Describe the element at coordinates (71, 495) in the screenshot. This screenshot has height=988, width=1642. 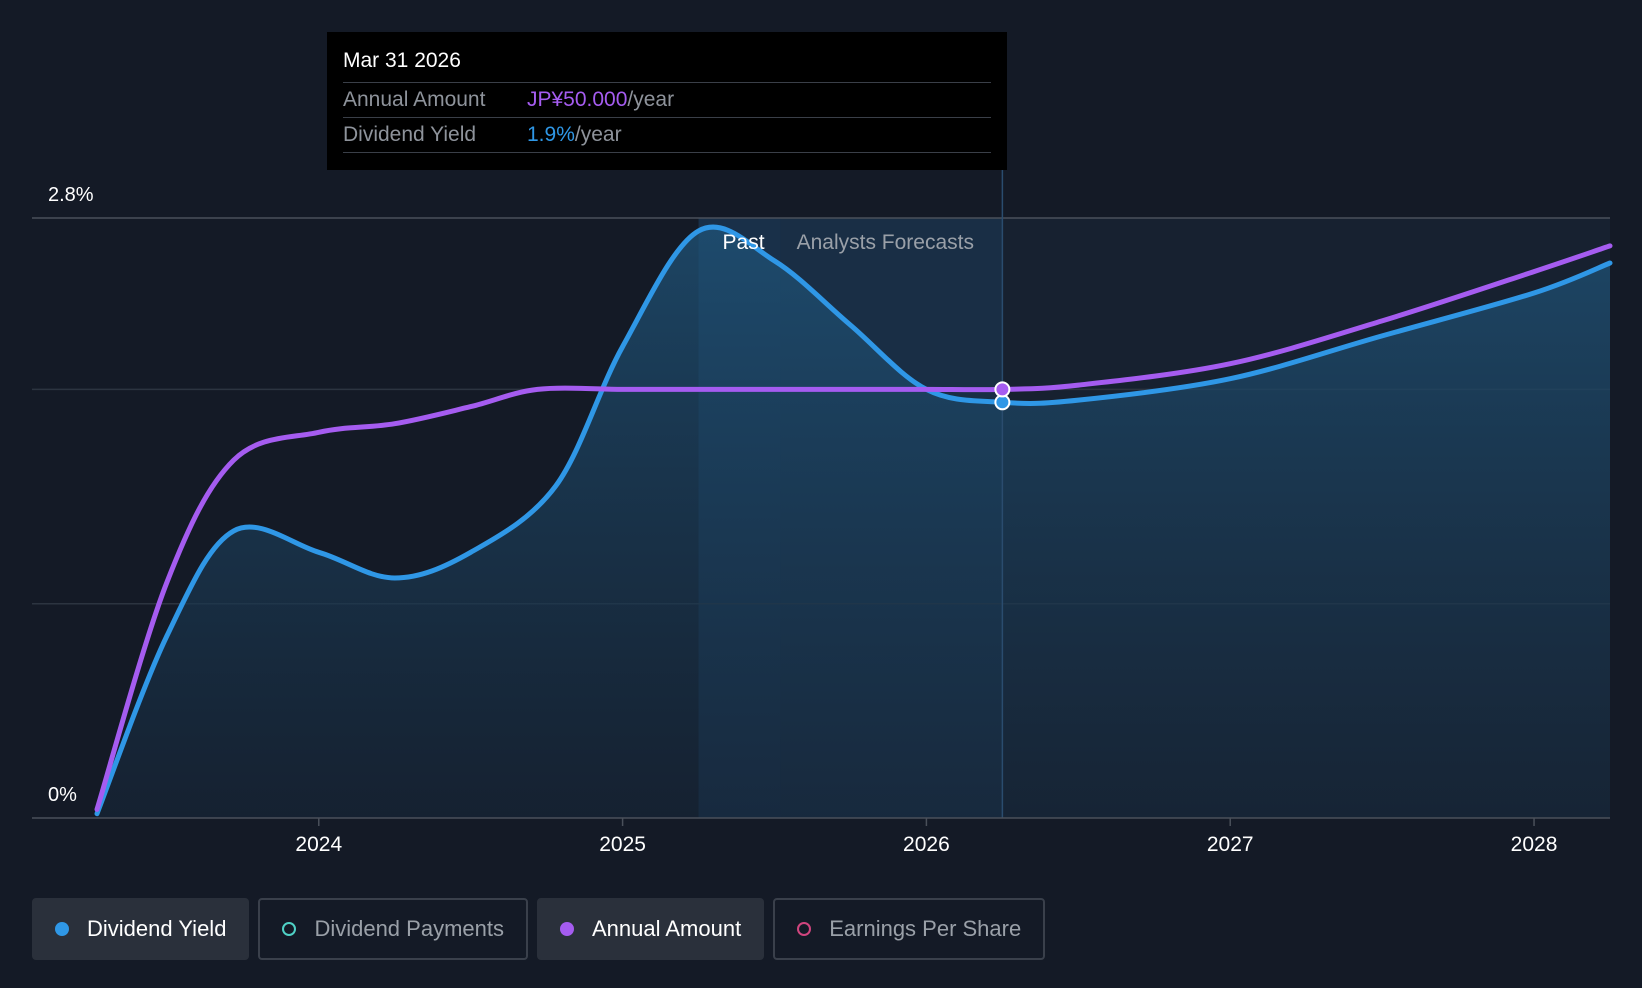
I see `y-axis: 2.8% 0%` at that location.